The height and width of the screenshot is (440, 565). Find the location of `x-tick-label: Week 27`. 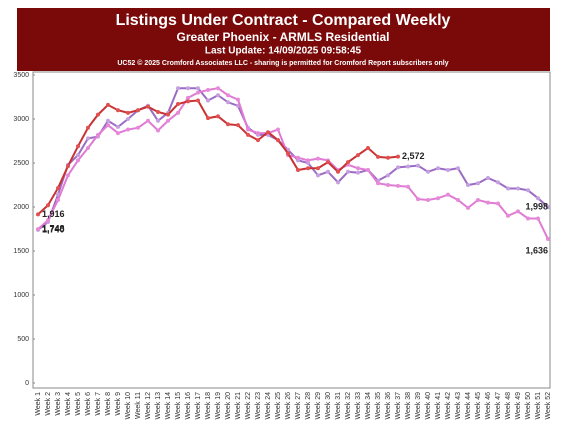

x-tick-label: Week 27 is located at coordinates (298, 406).